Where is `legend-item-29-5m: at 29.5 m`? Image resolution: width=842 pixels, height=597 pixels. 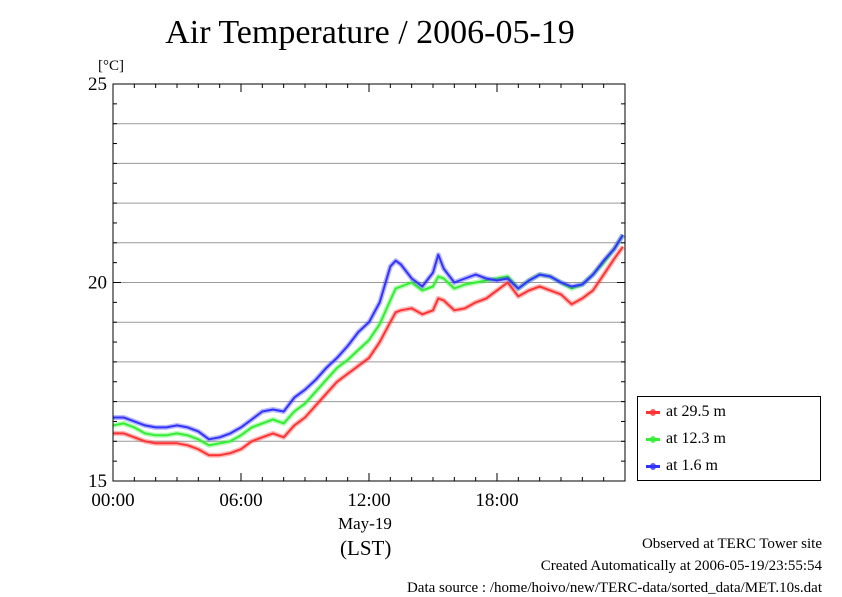
legend-item-29-5m: at 29.5 m is located at coordinates (686, 412).